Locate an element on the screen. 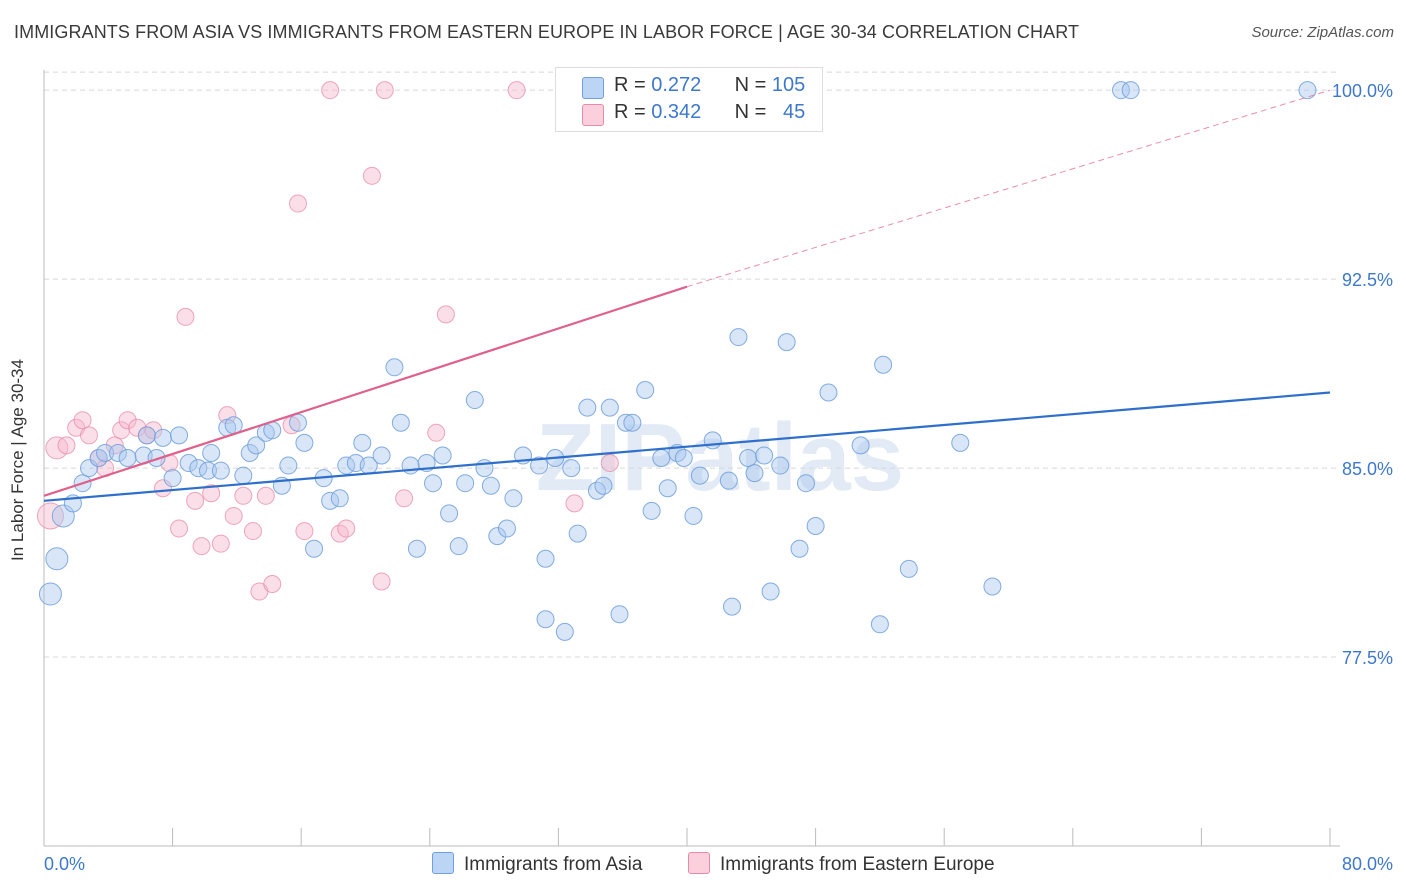 The image size is (1406, 892). bottom-europe-label: Immigrants from Eastern Europe is located at coordinates (857, 864).